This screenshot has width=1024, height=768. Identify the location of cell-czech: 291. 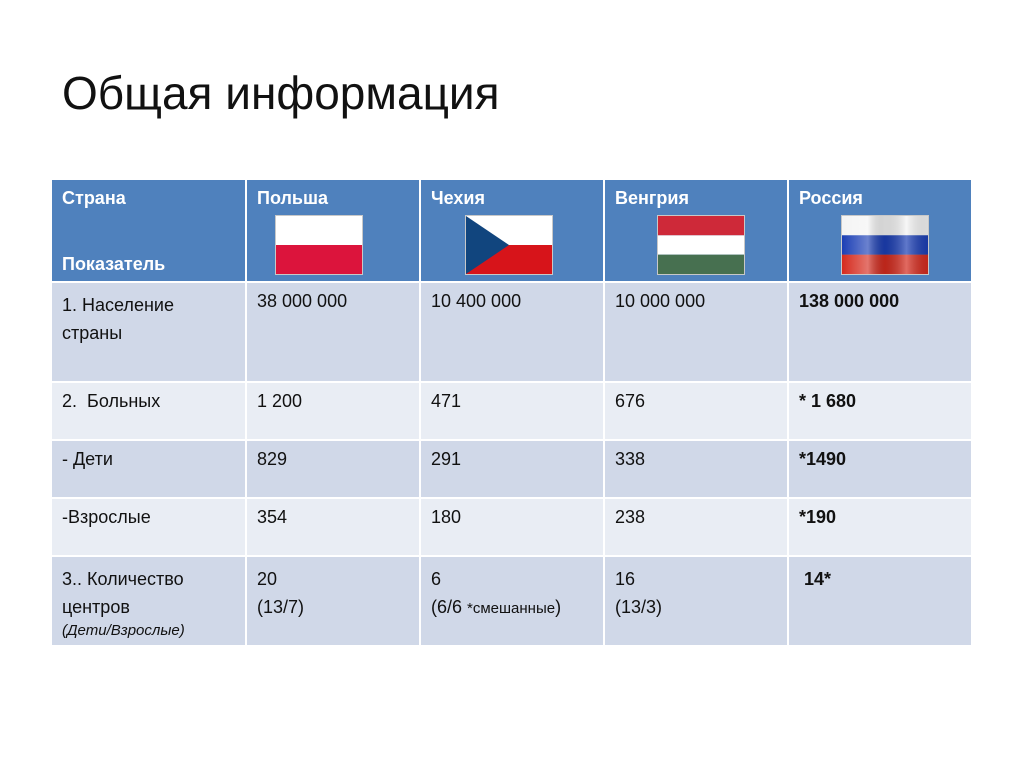
(512, 469).